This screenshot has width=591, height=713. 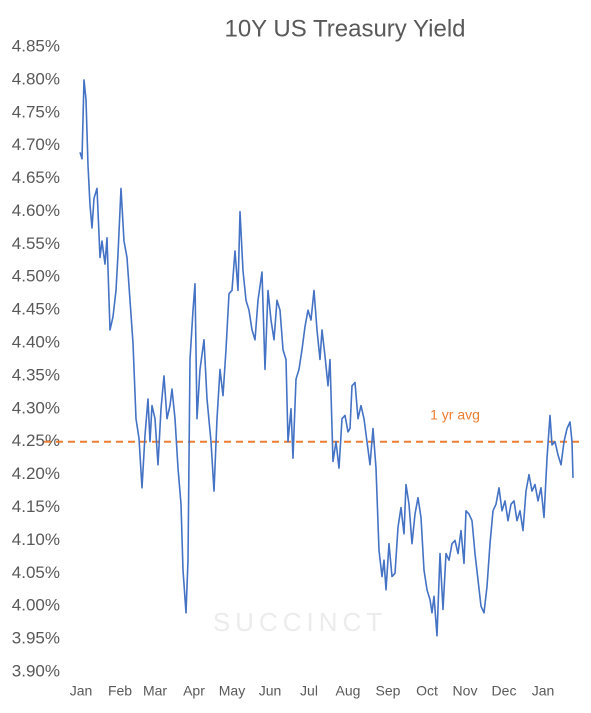 I want to click on x-tick-label: Jul, so click(x=309, y=691).